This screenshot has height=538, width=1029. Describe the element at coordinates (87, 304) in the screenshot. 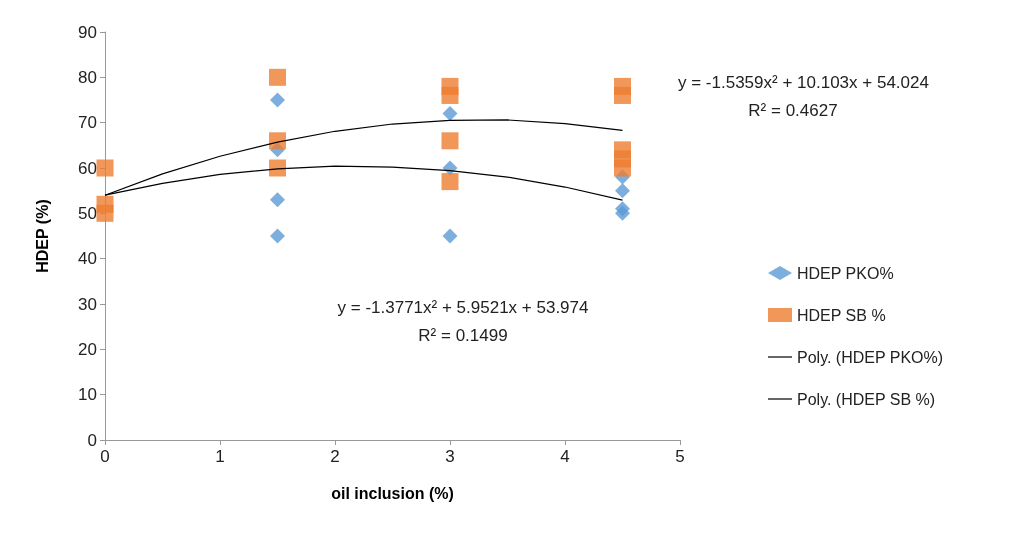

I see `y-tick-label: 30` at that location.